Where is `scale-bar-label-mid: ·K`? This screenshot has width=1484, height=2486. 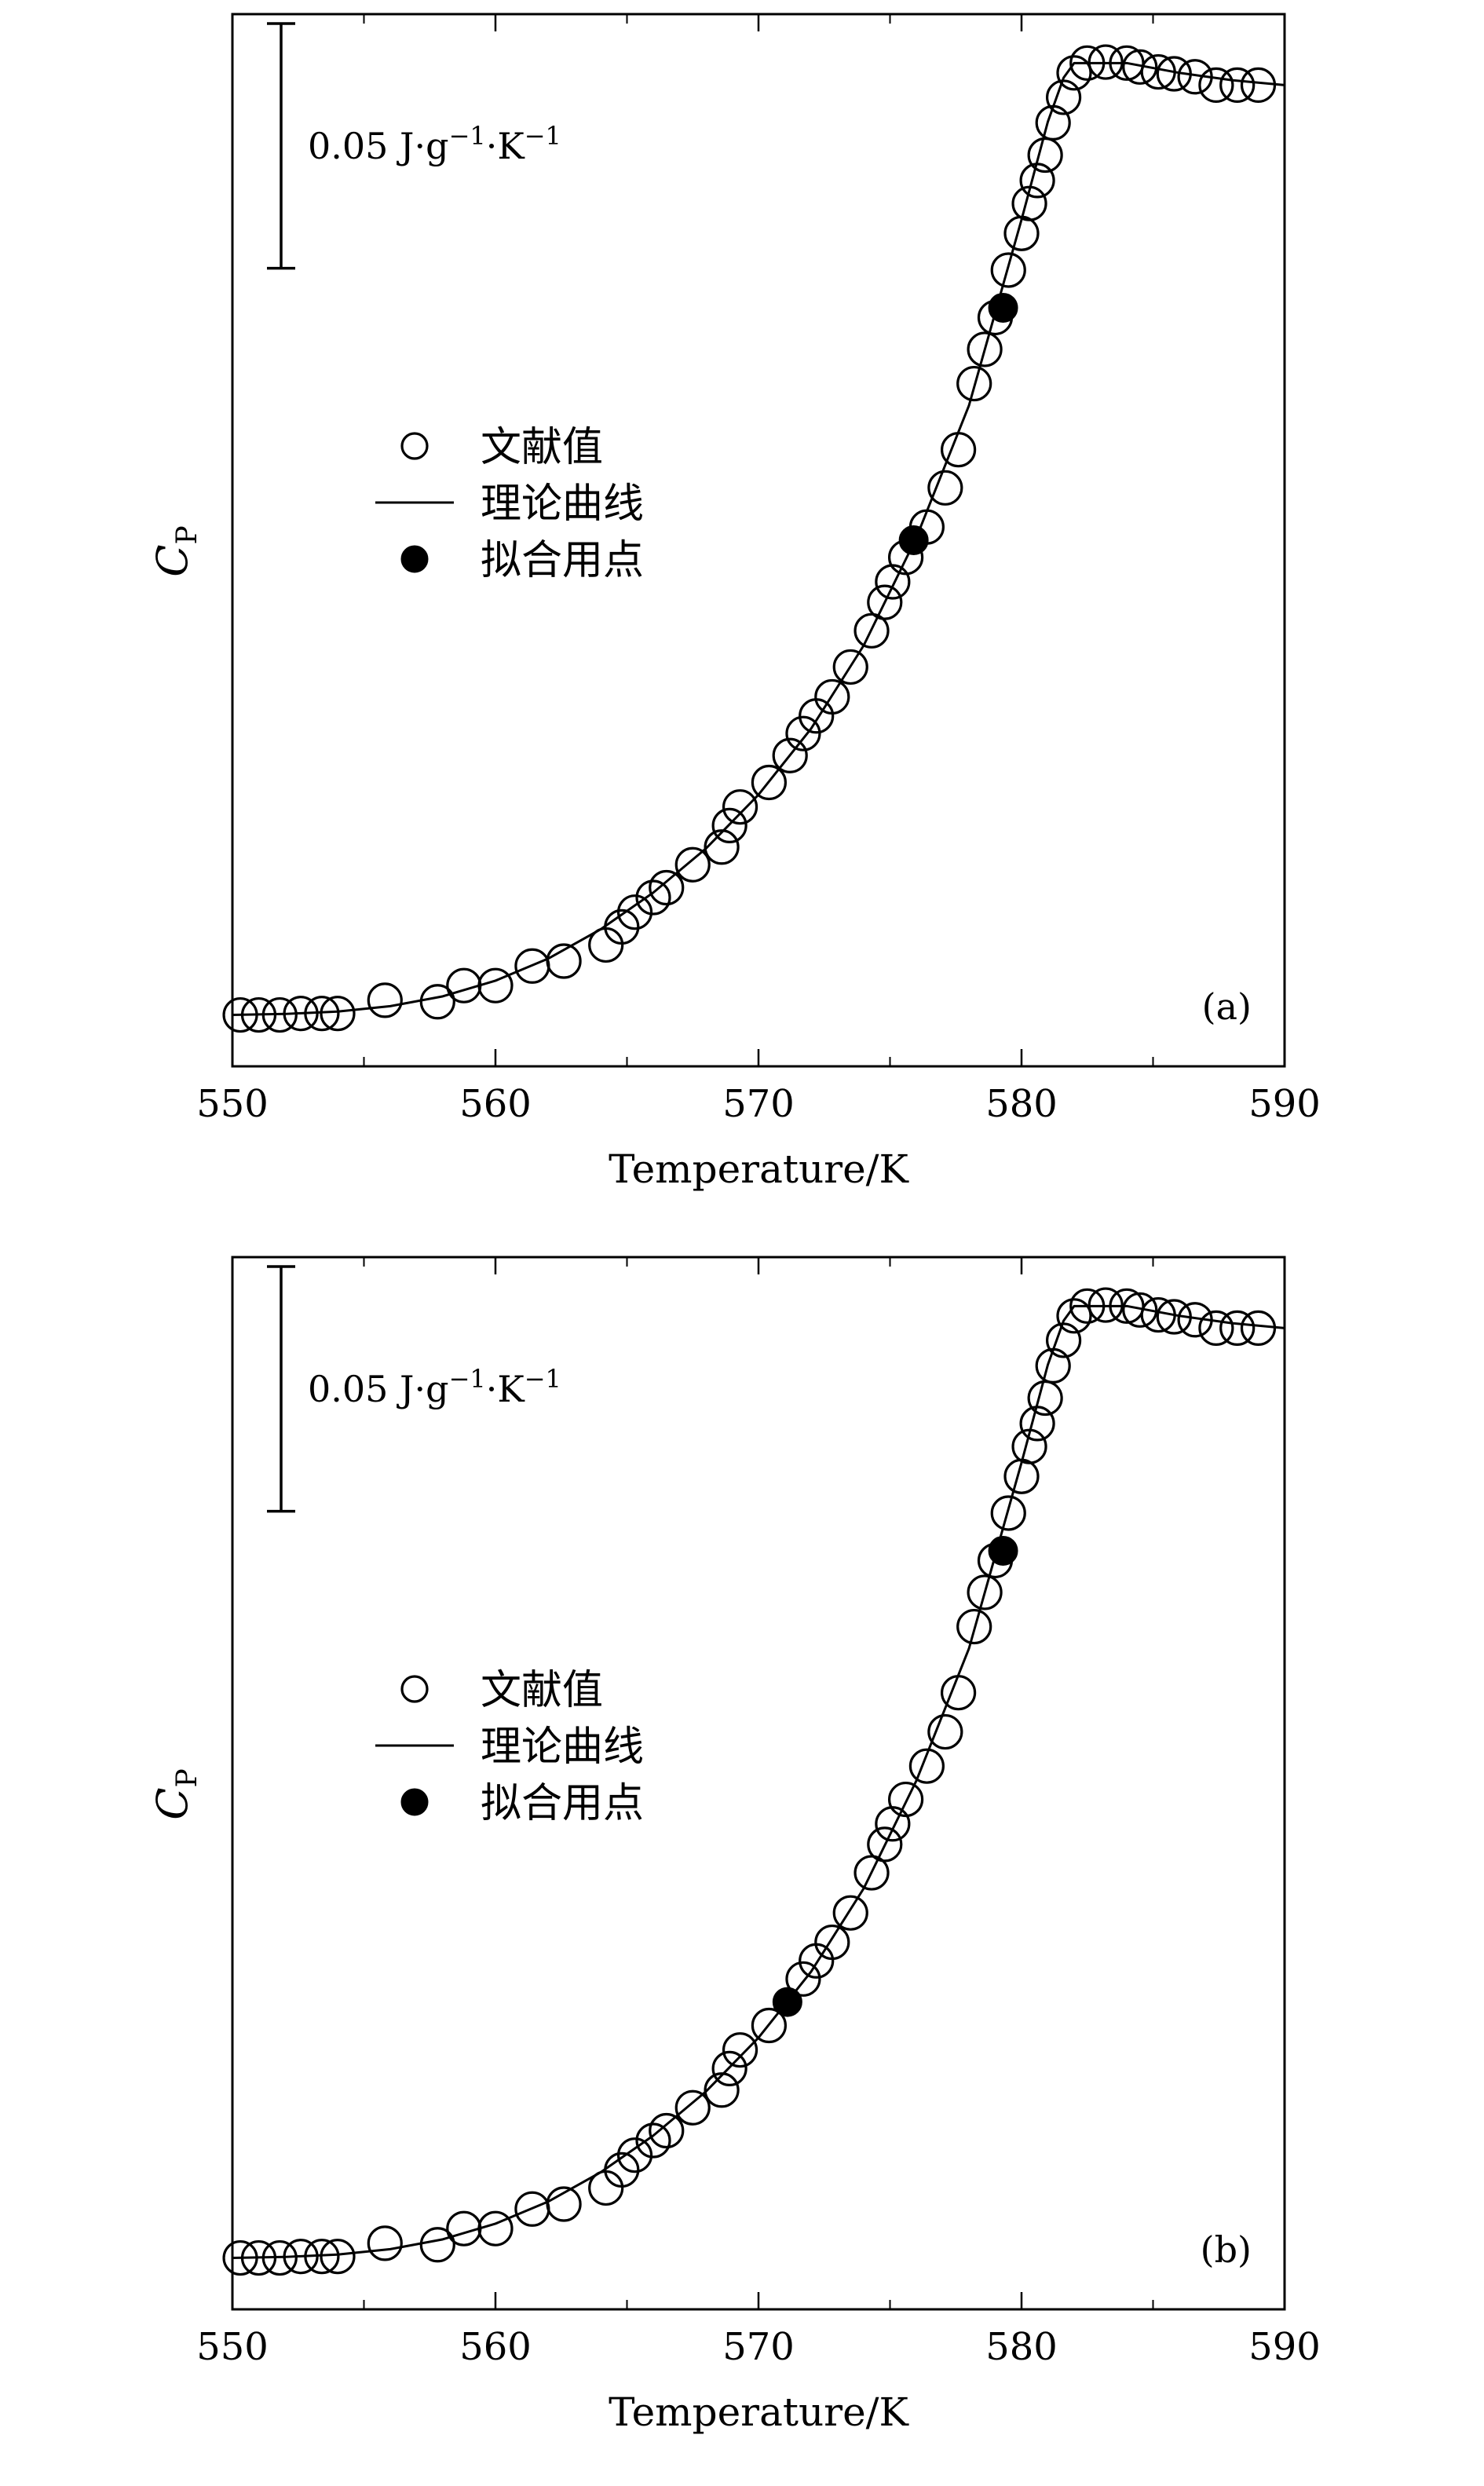
scale-bar-label-mid: ·K is located at coordinates (506, 1389).